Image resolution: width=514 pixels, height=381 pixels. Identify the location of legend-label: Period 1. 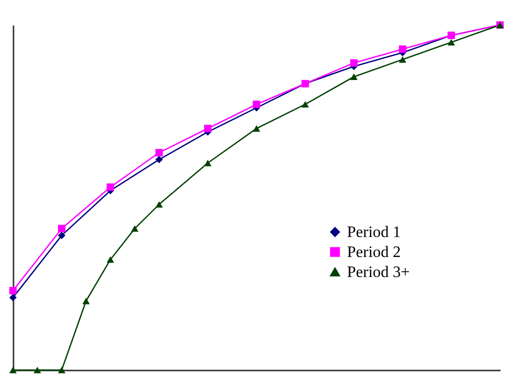
(374, 232).